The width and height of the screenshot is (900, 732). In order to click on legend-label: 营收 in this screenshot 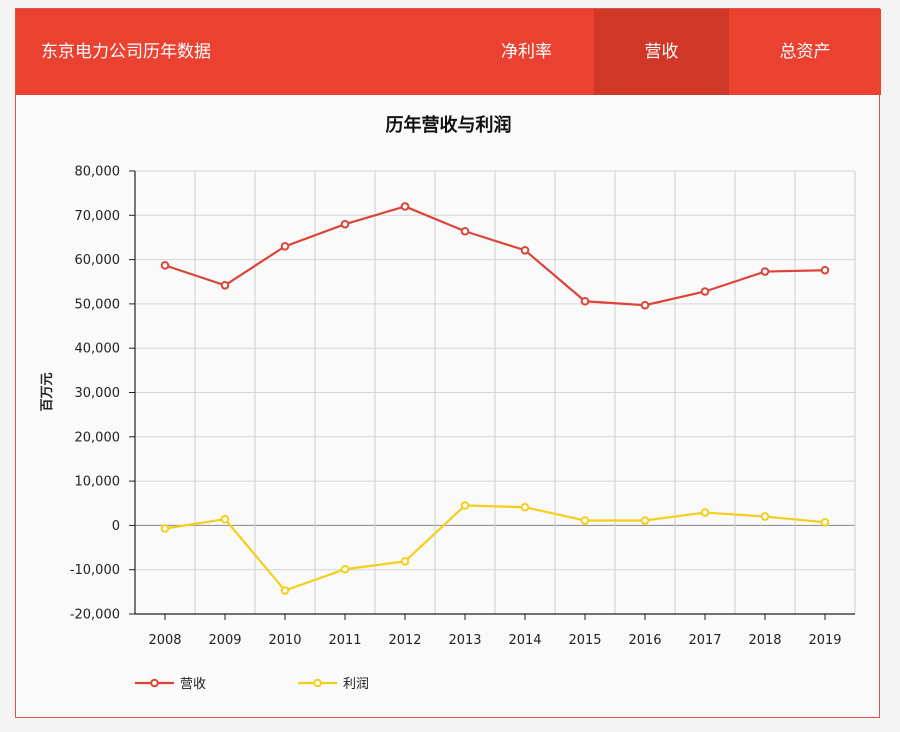, I will do `click(193, 684)`.